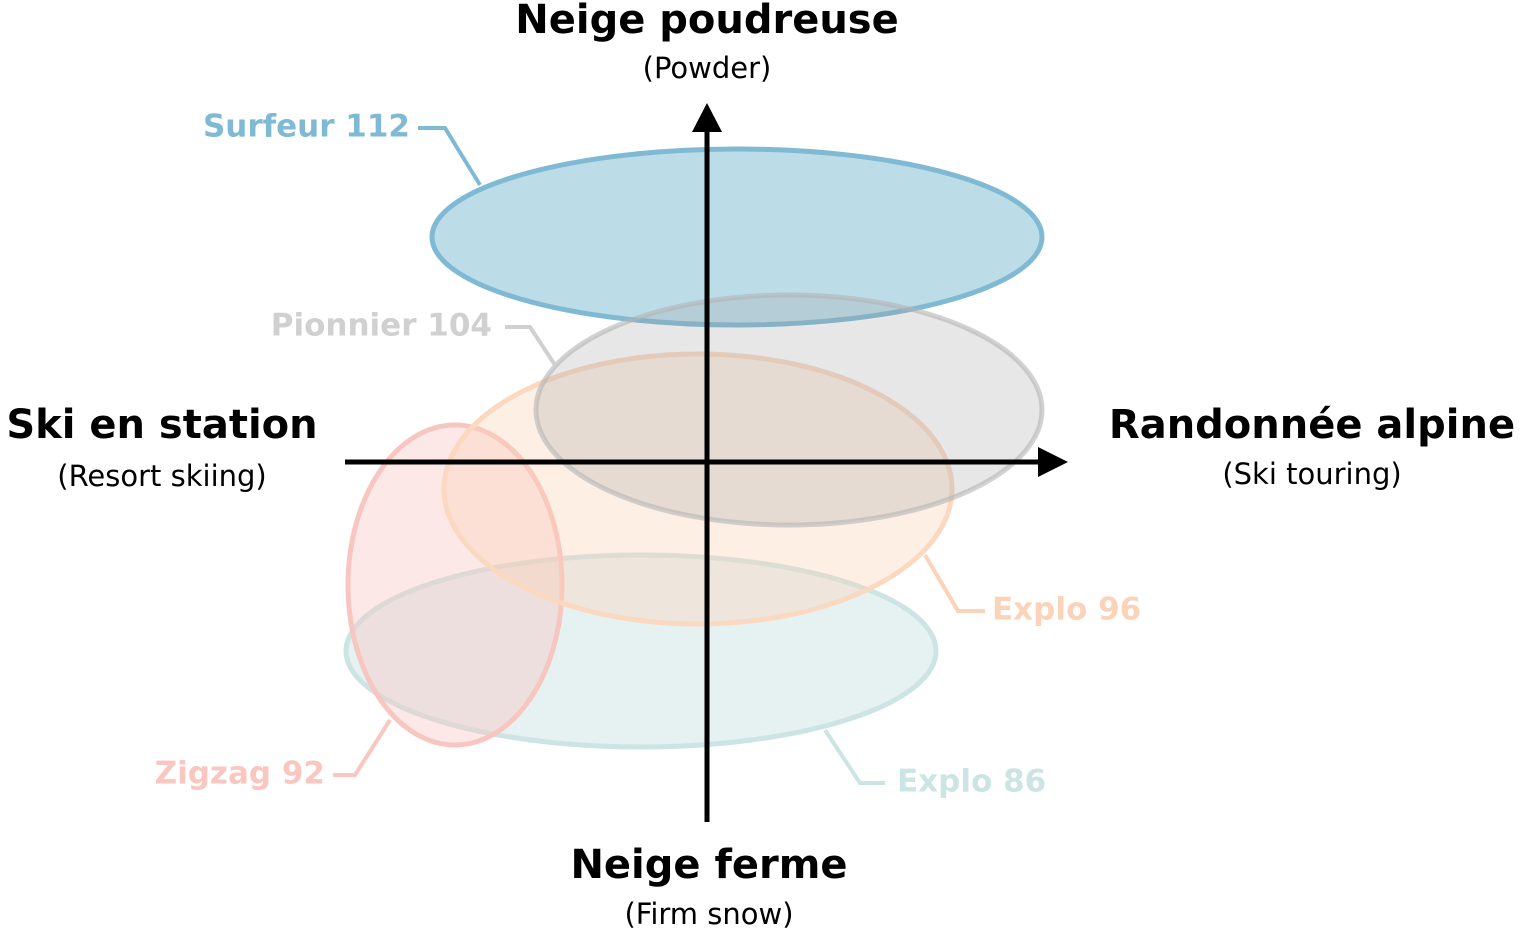 This screenshot has width=1530, height=939. I want to click on model-label: Surfeur 112, so click(306, 127).